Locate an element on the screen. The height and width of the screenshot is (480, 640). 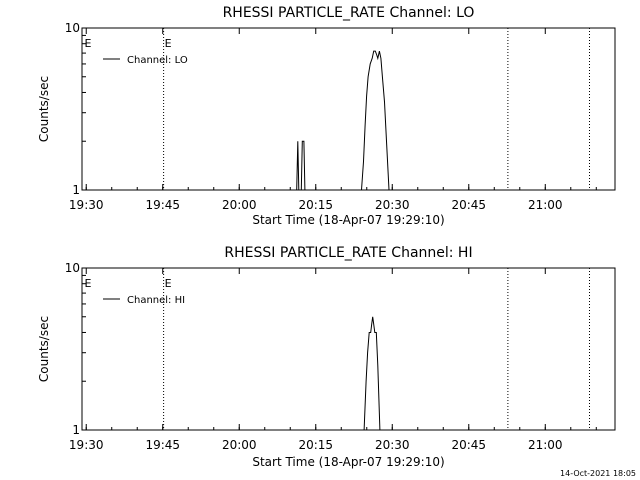
legend-entry: Channel: LO is located at coordinates (157, 60).